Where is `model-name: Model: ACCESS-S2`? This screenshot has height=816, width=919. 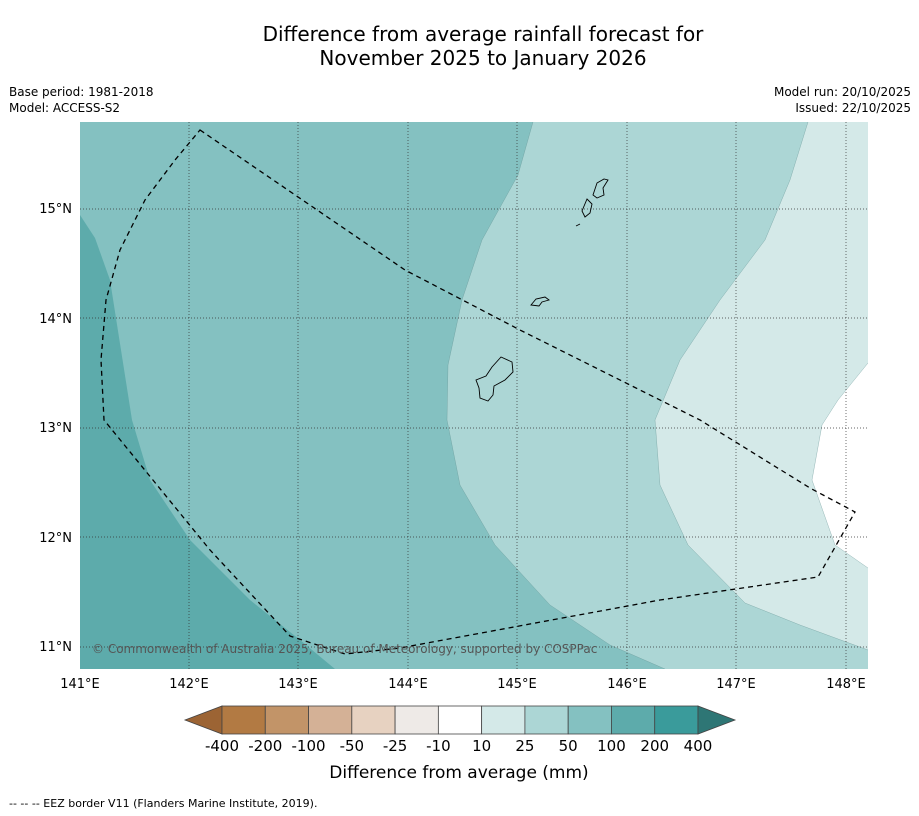
model-name: Model: ACCESS-S2 is located at coordinates (65, 108).